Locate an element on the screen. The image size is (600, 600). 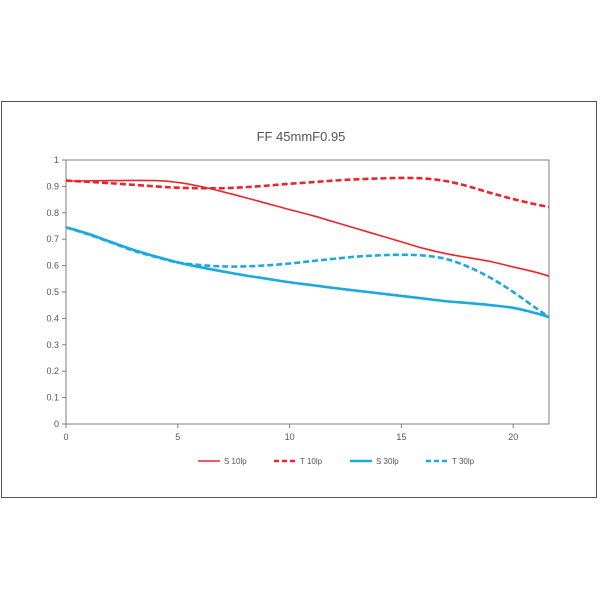
series-line-s-30lp is located at coordinates (307, 272).